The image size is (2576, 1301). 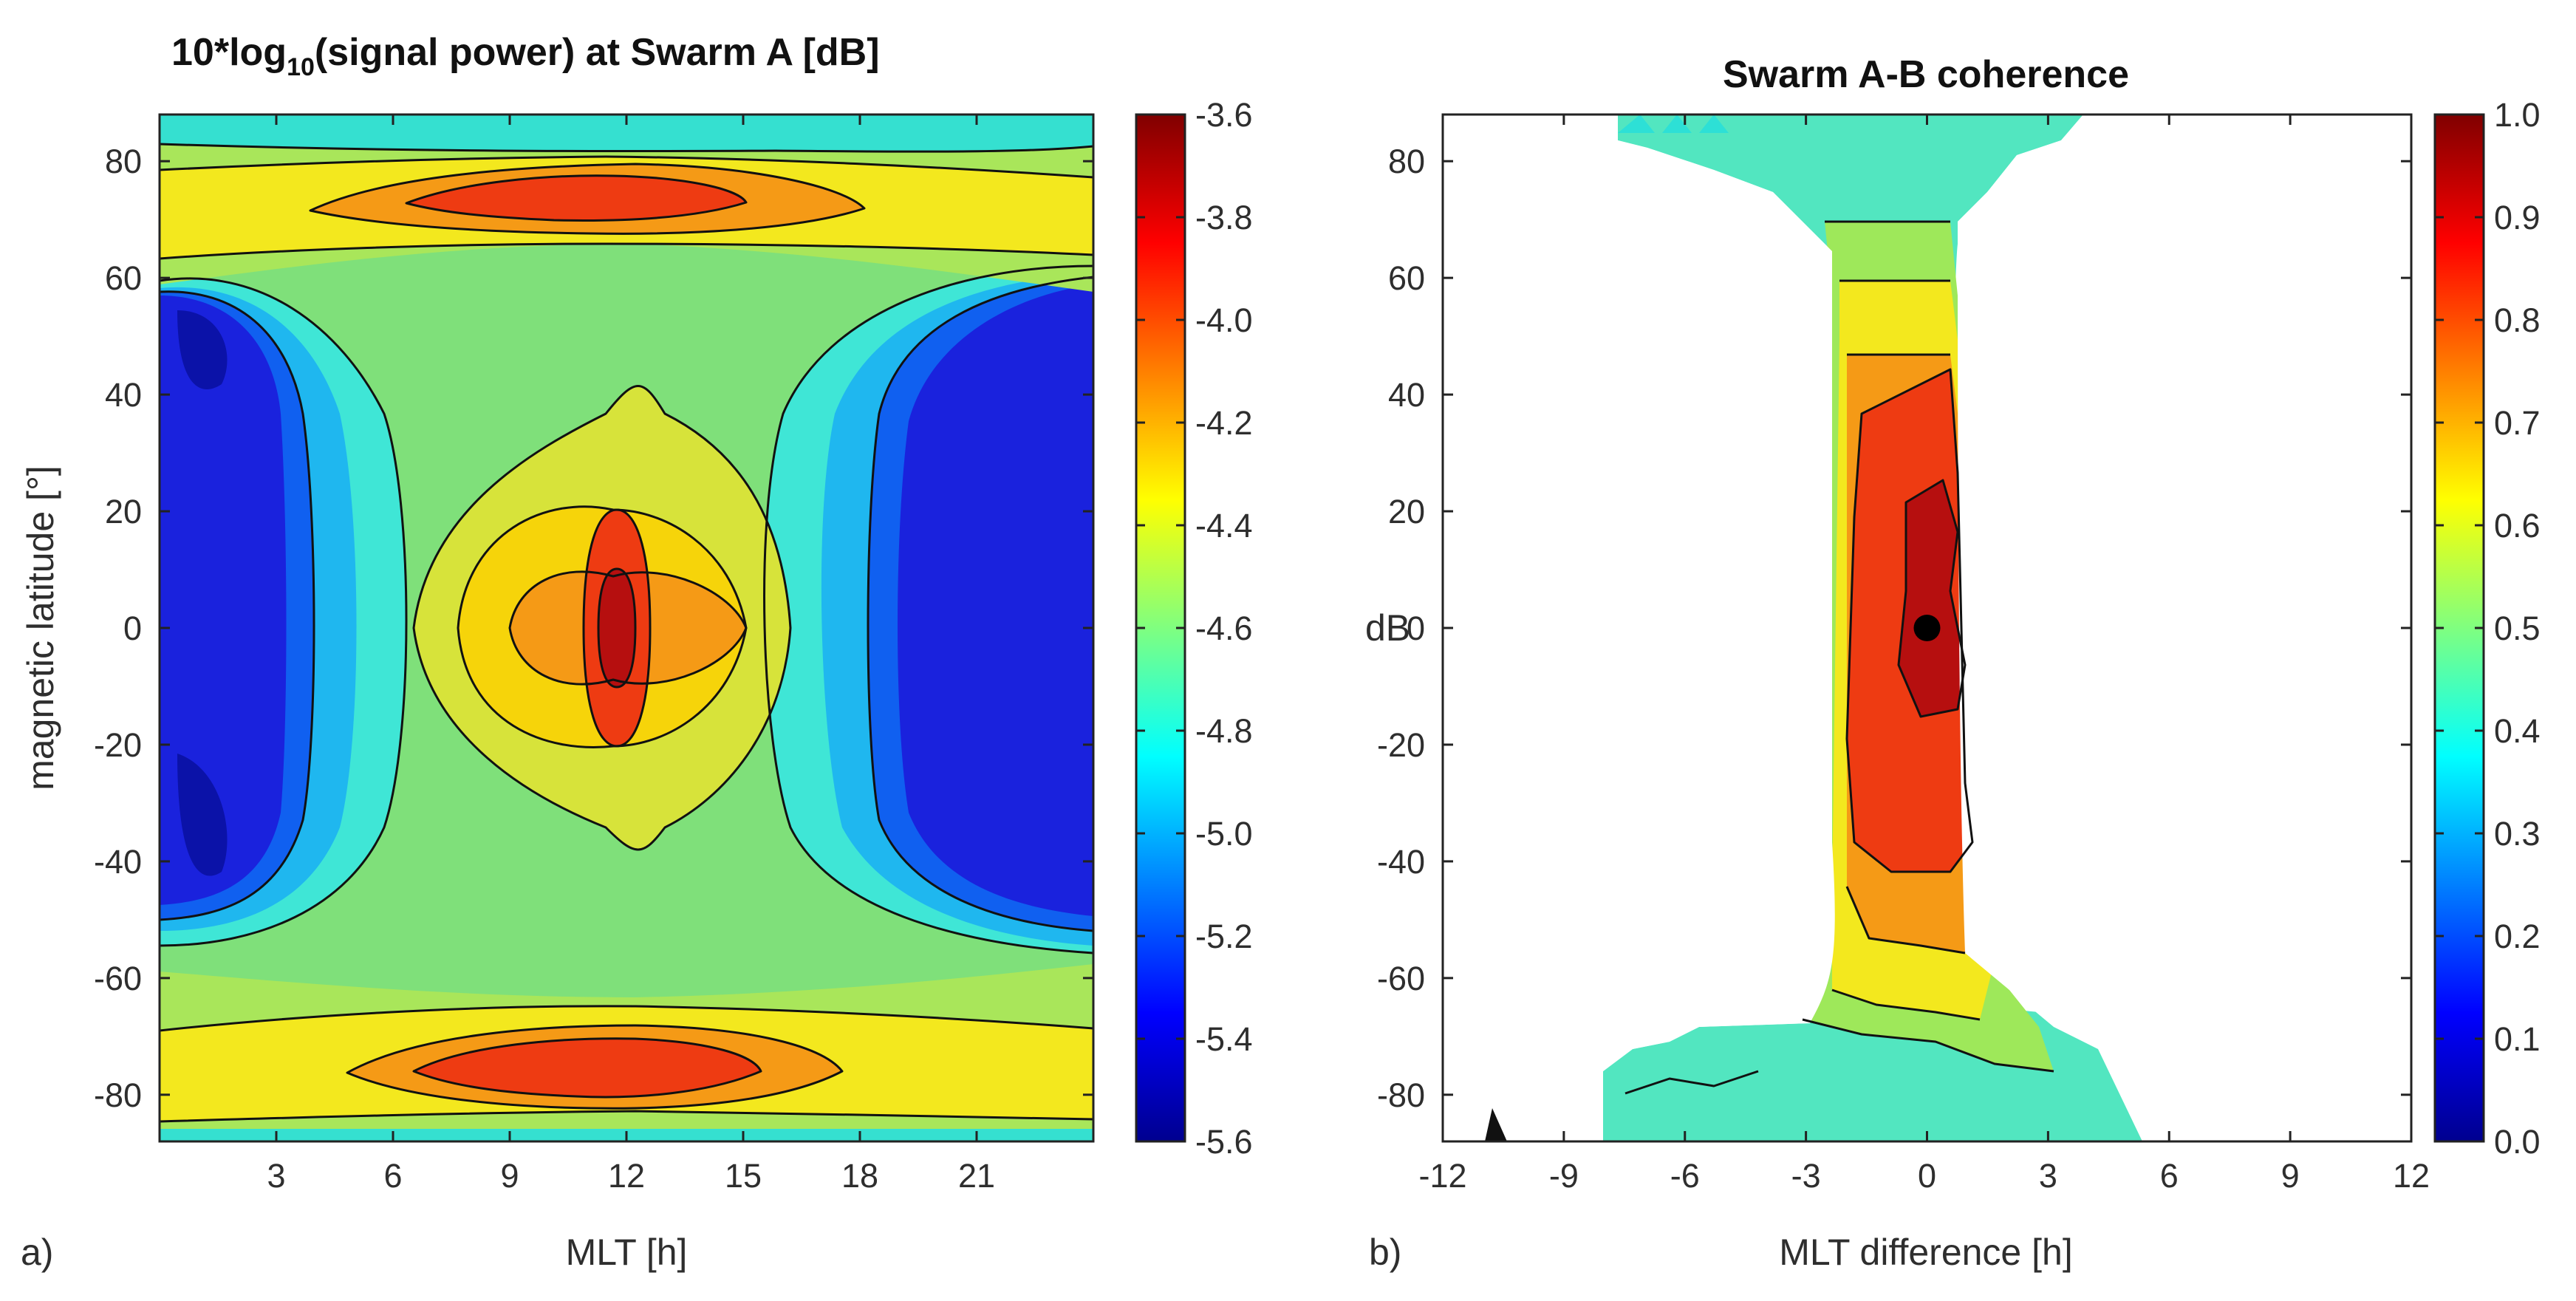 What do you see at coordinates (616, 628) in the screenshot?
I see `field-noon-max` at bounding box center [616, 628].